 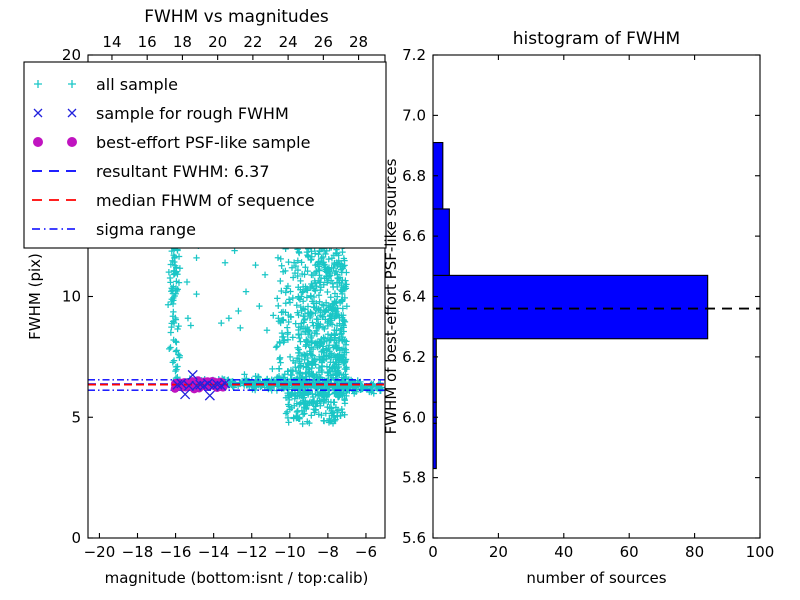 What do you see at coordinates (323, 42) in the screenshot?
I see `xtick-label-top: 26` at bounding box center [323, 42].